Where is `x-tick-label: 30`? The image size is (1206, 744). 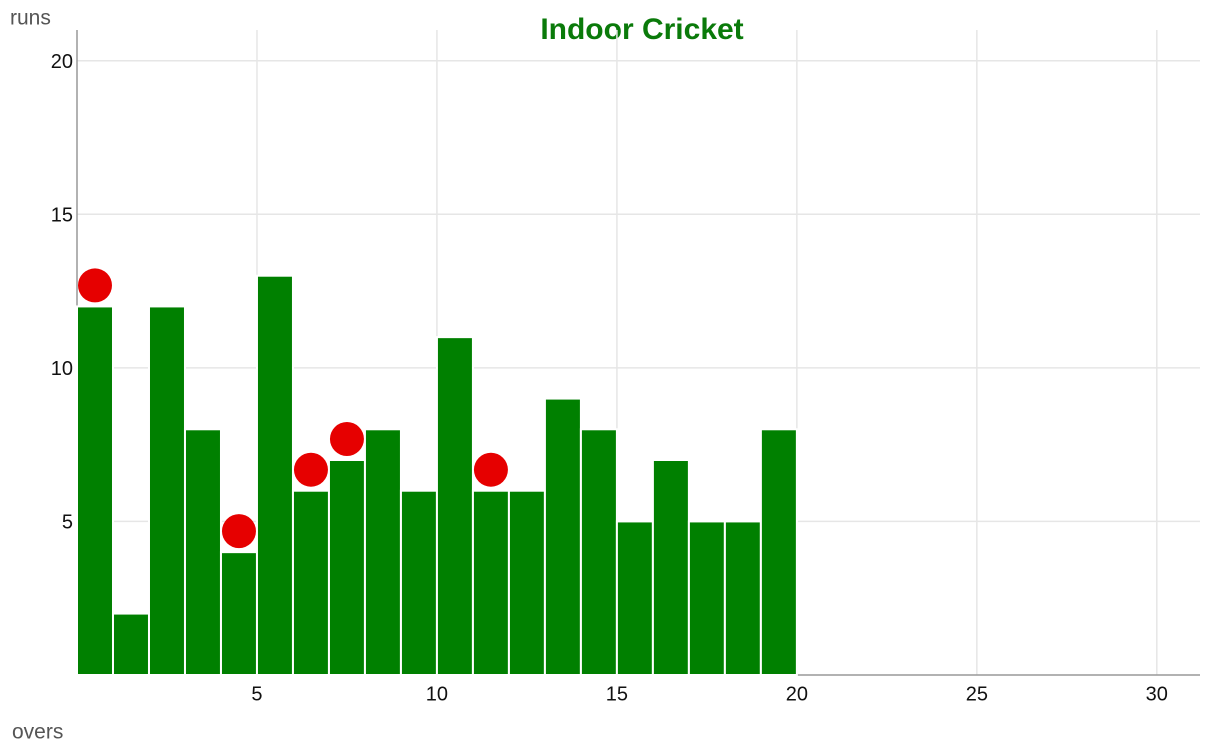 x-tick-label: 30 is located at coordinates (1157, 694).